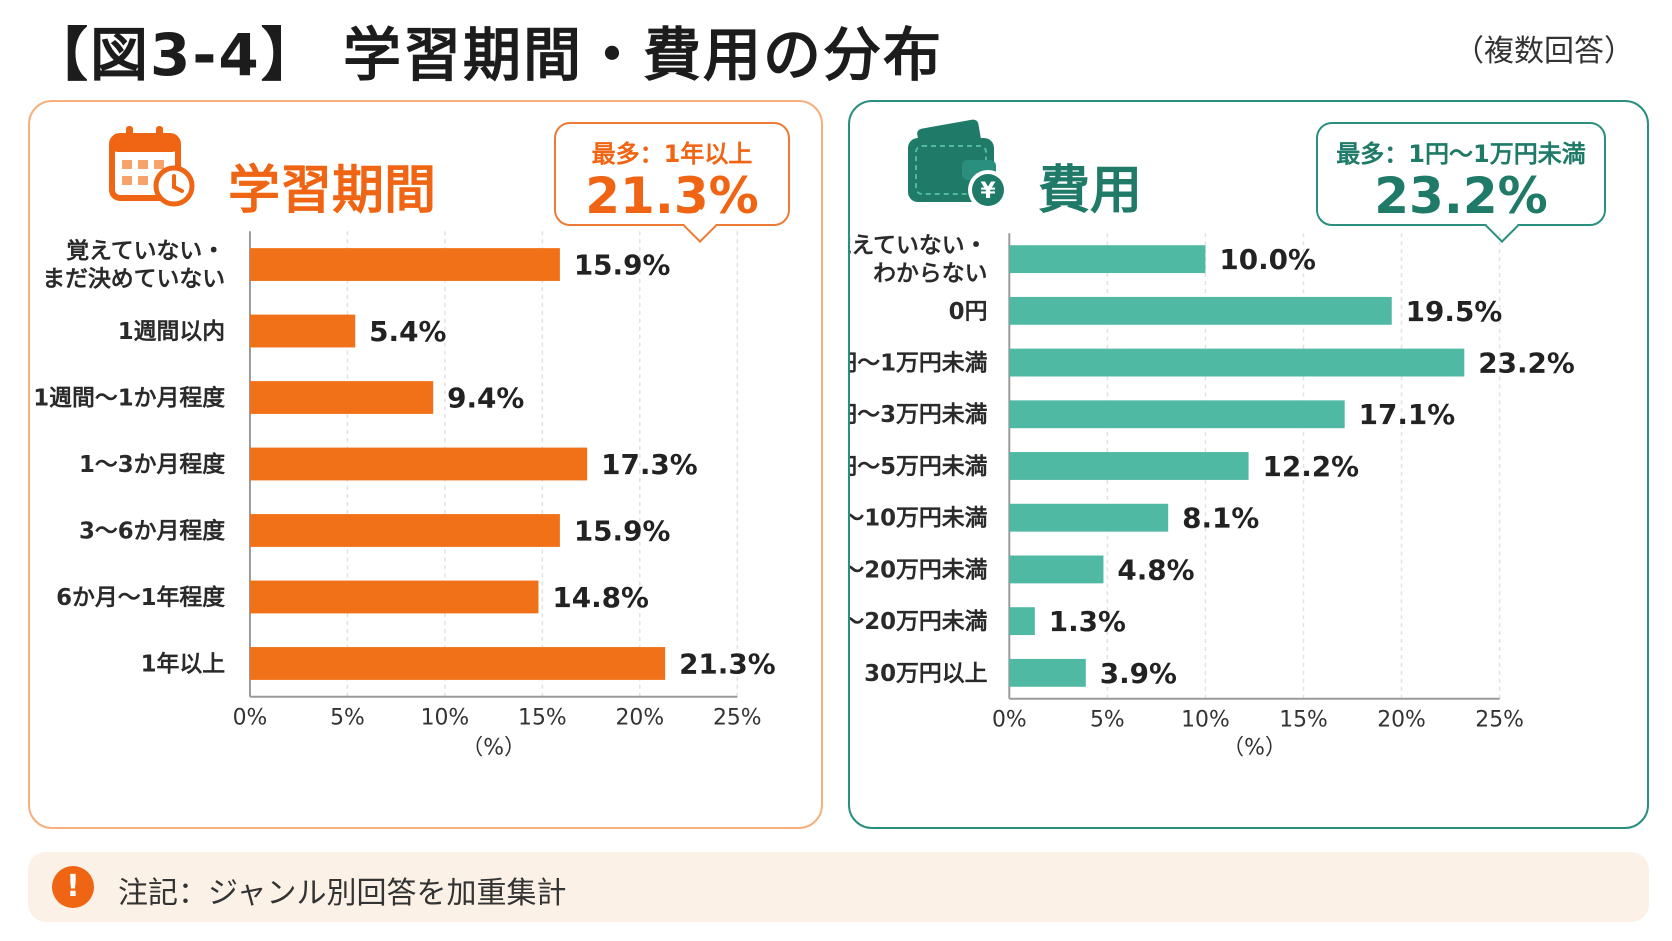  Describe the element at coordinates (919, 364) in the screenshot. I see `category-label: 1円〜1万円未満` at that location.